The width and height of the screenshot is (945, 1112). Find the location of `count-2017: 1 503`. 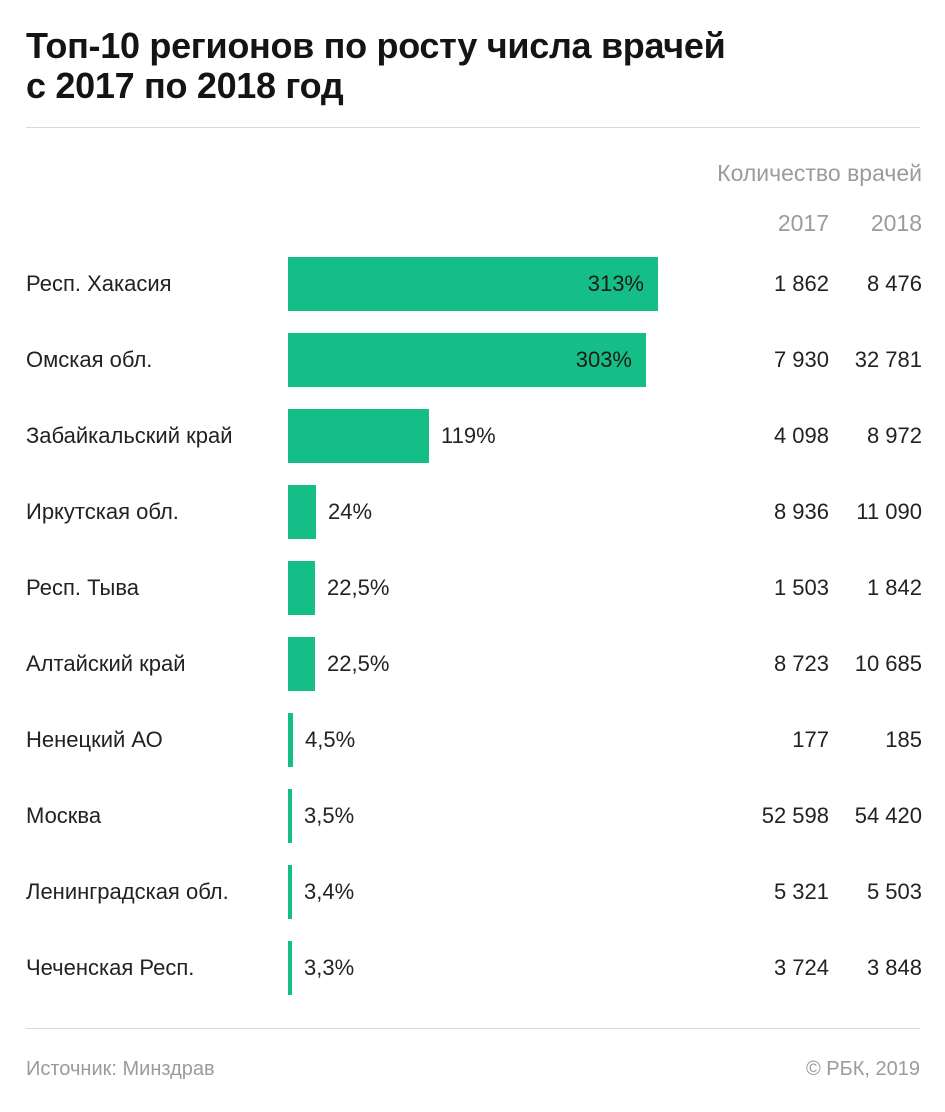

count-2017: 1 503 is located at coordinates (801, 587).